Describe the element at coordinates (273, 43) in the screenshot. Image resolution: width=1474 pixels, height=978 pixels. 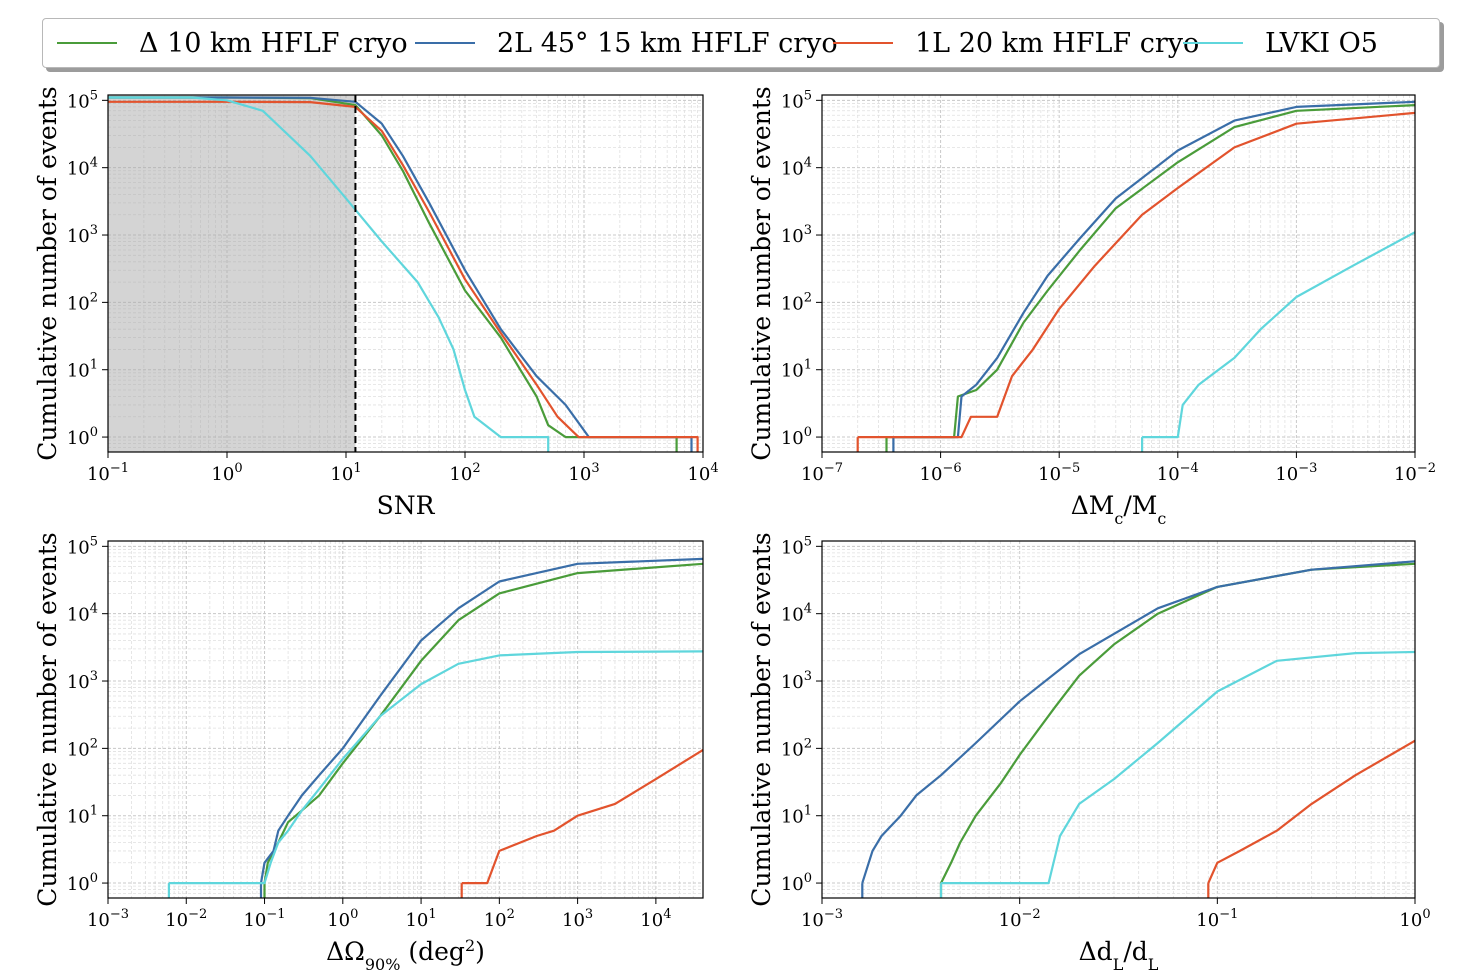
I see `legend-label: Δ 10 km HFLF cryo` at that location.